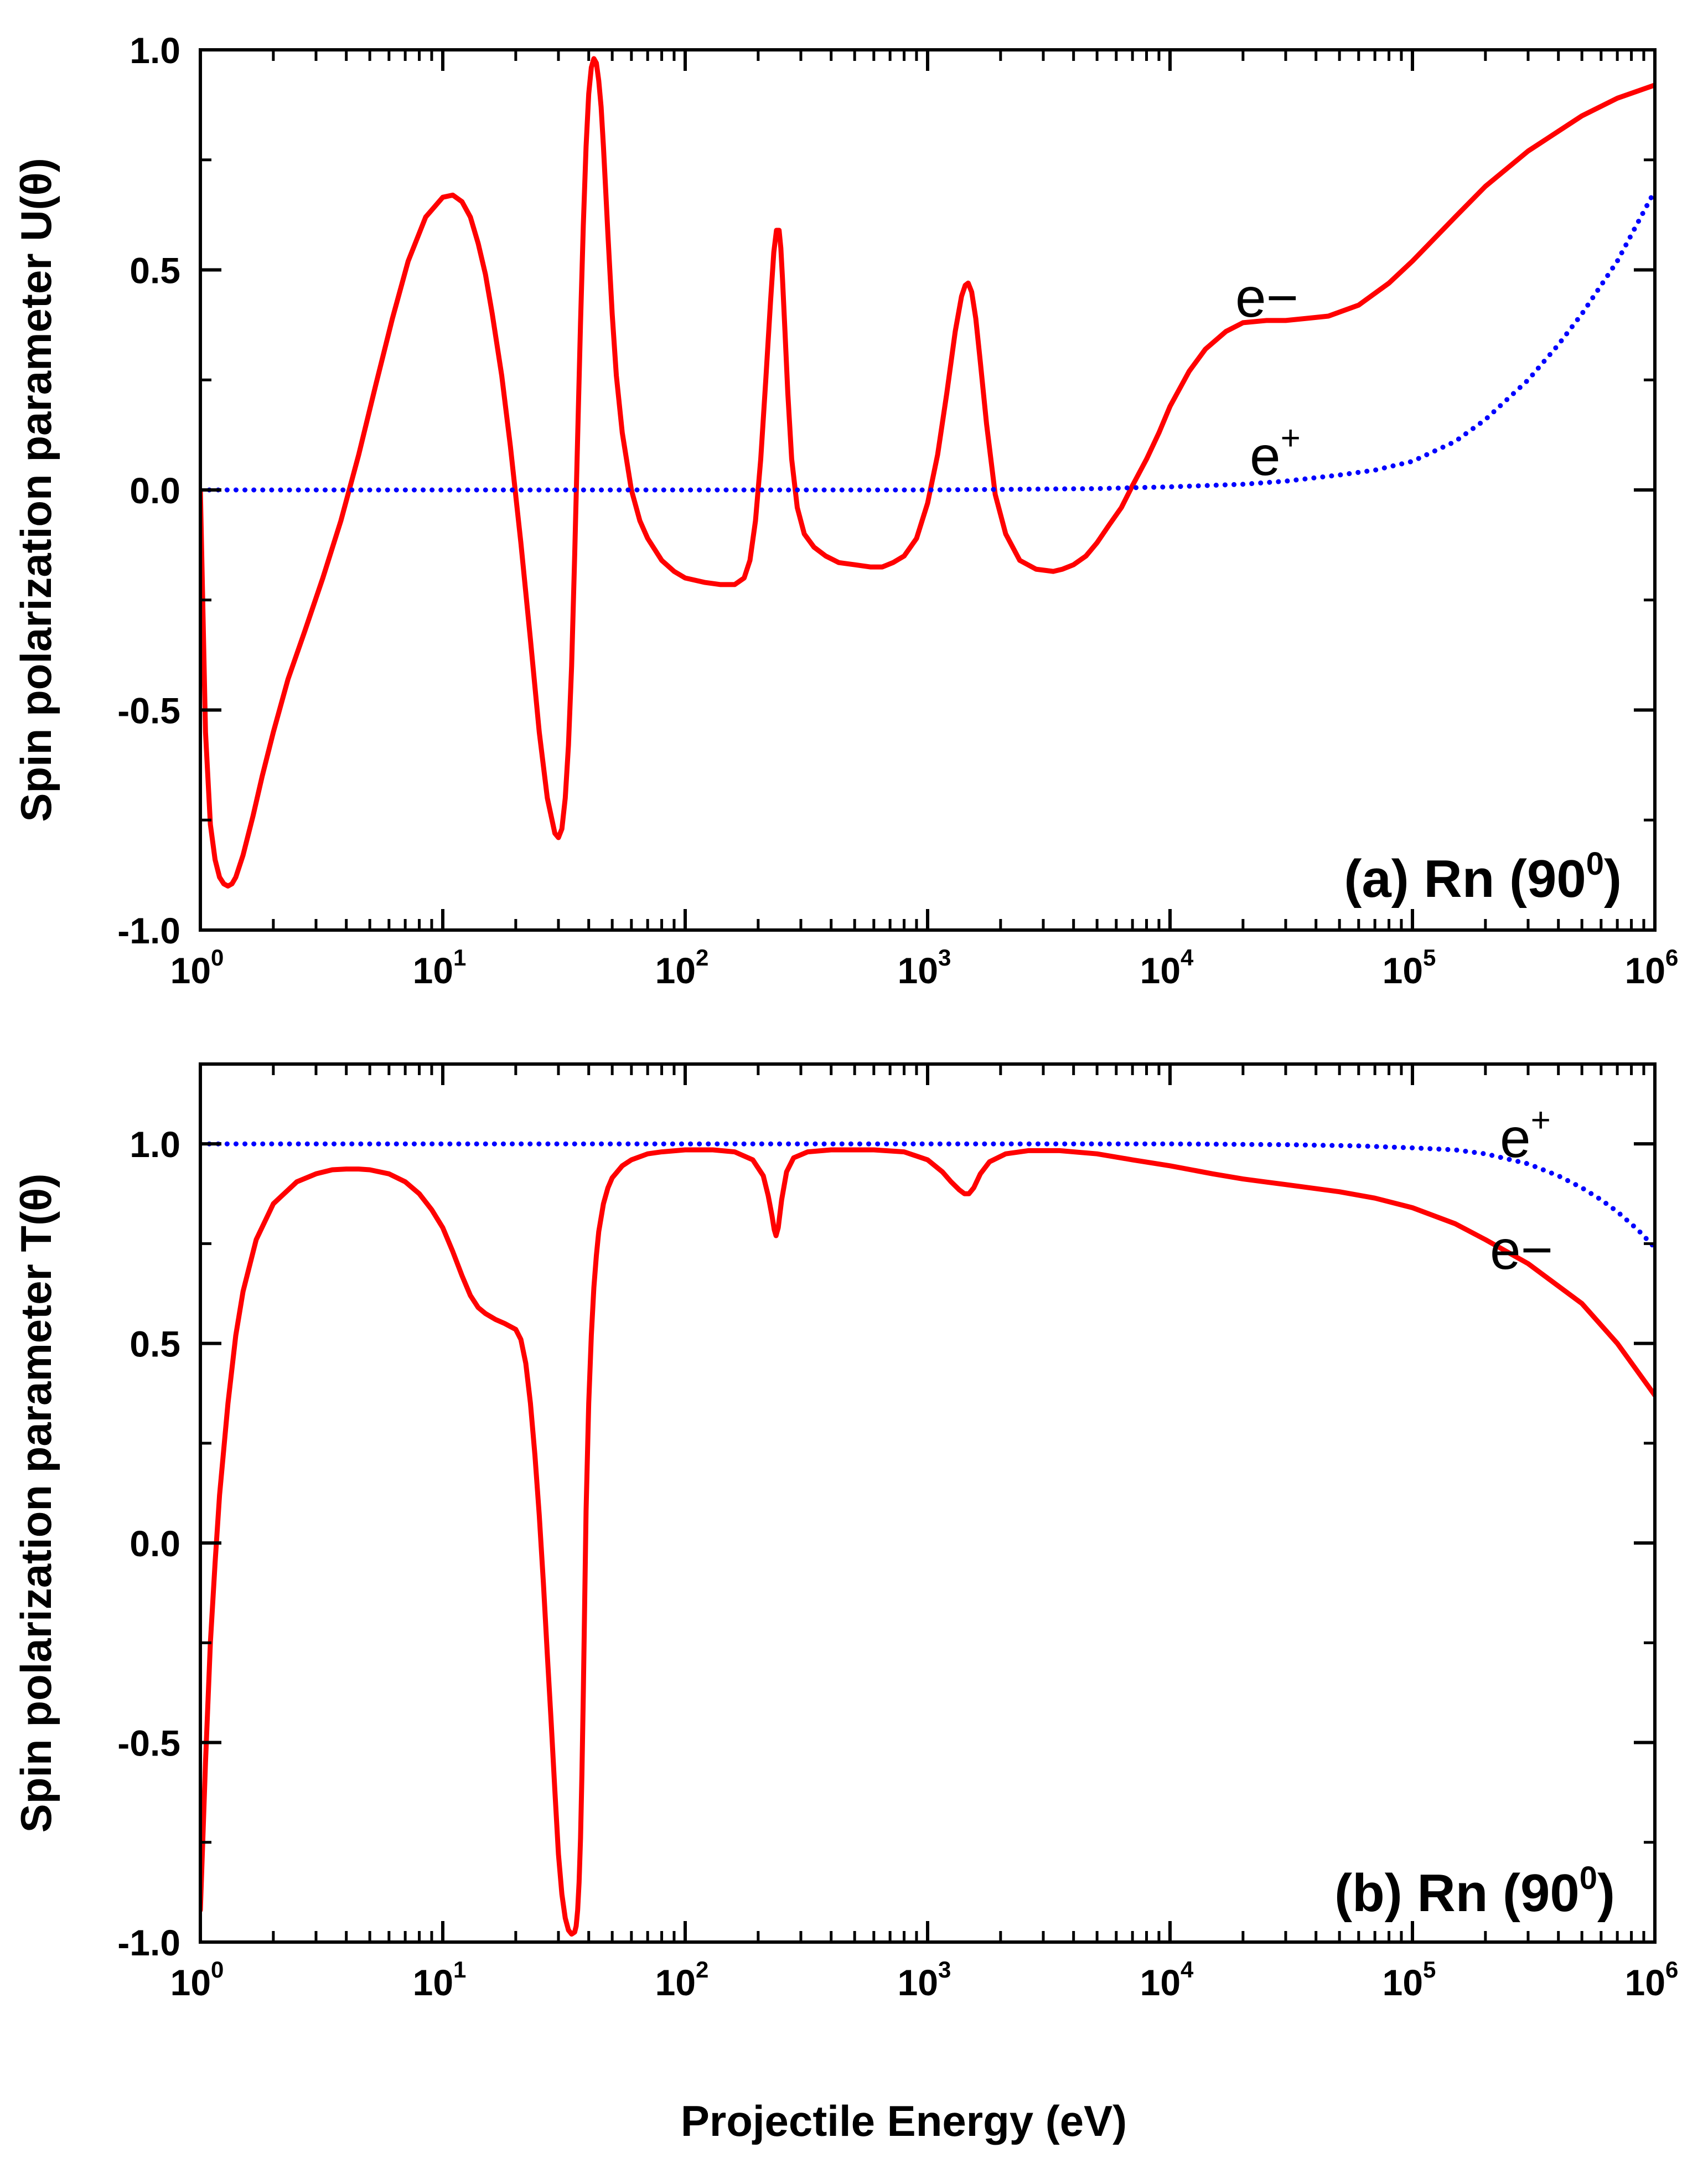  What do you see at coordinates (1483, 877) in the screenshot?
I see `panel-label: (a) Rn (900)` at bounding box center [1483, 877].